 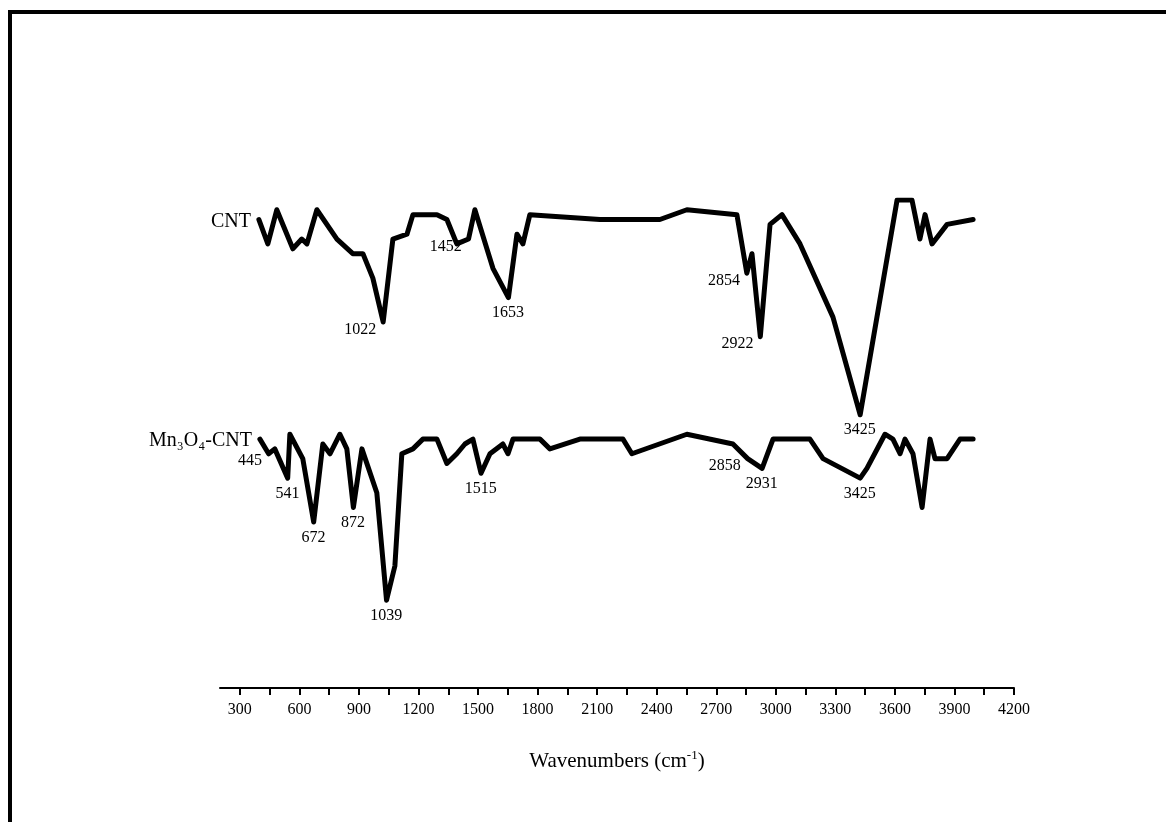 I want to click on x-tick-label: 3600, so click(x=894, y=708).